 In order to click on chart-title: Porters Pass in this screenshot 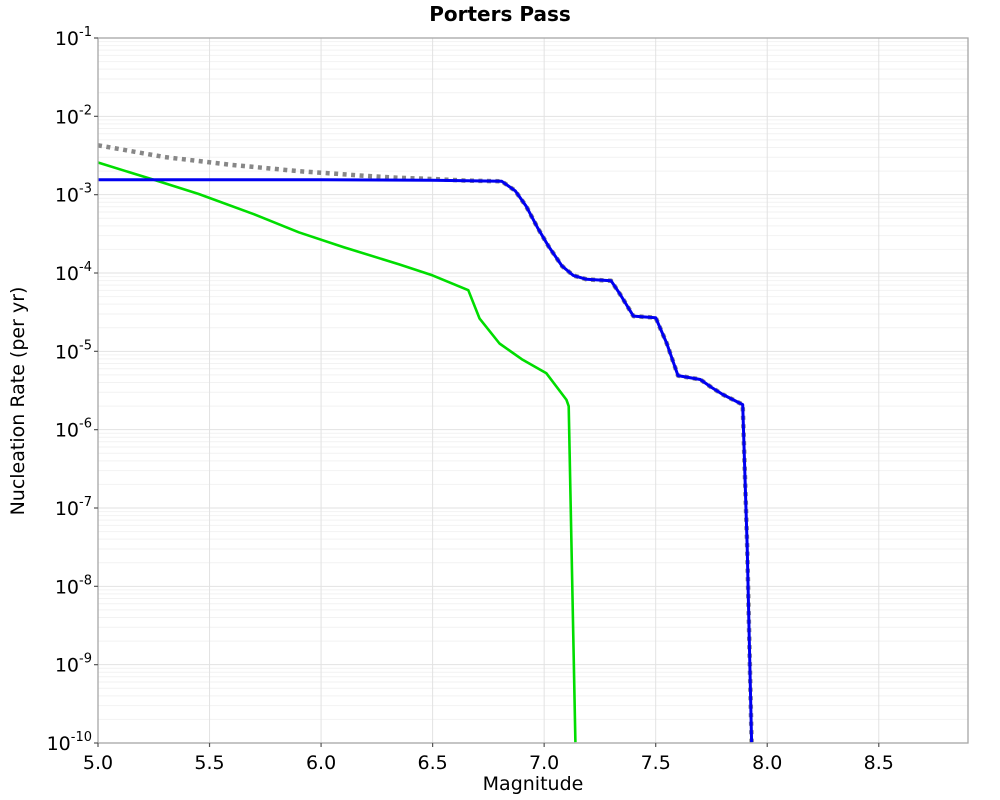, I will do `click(500, 14)`.